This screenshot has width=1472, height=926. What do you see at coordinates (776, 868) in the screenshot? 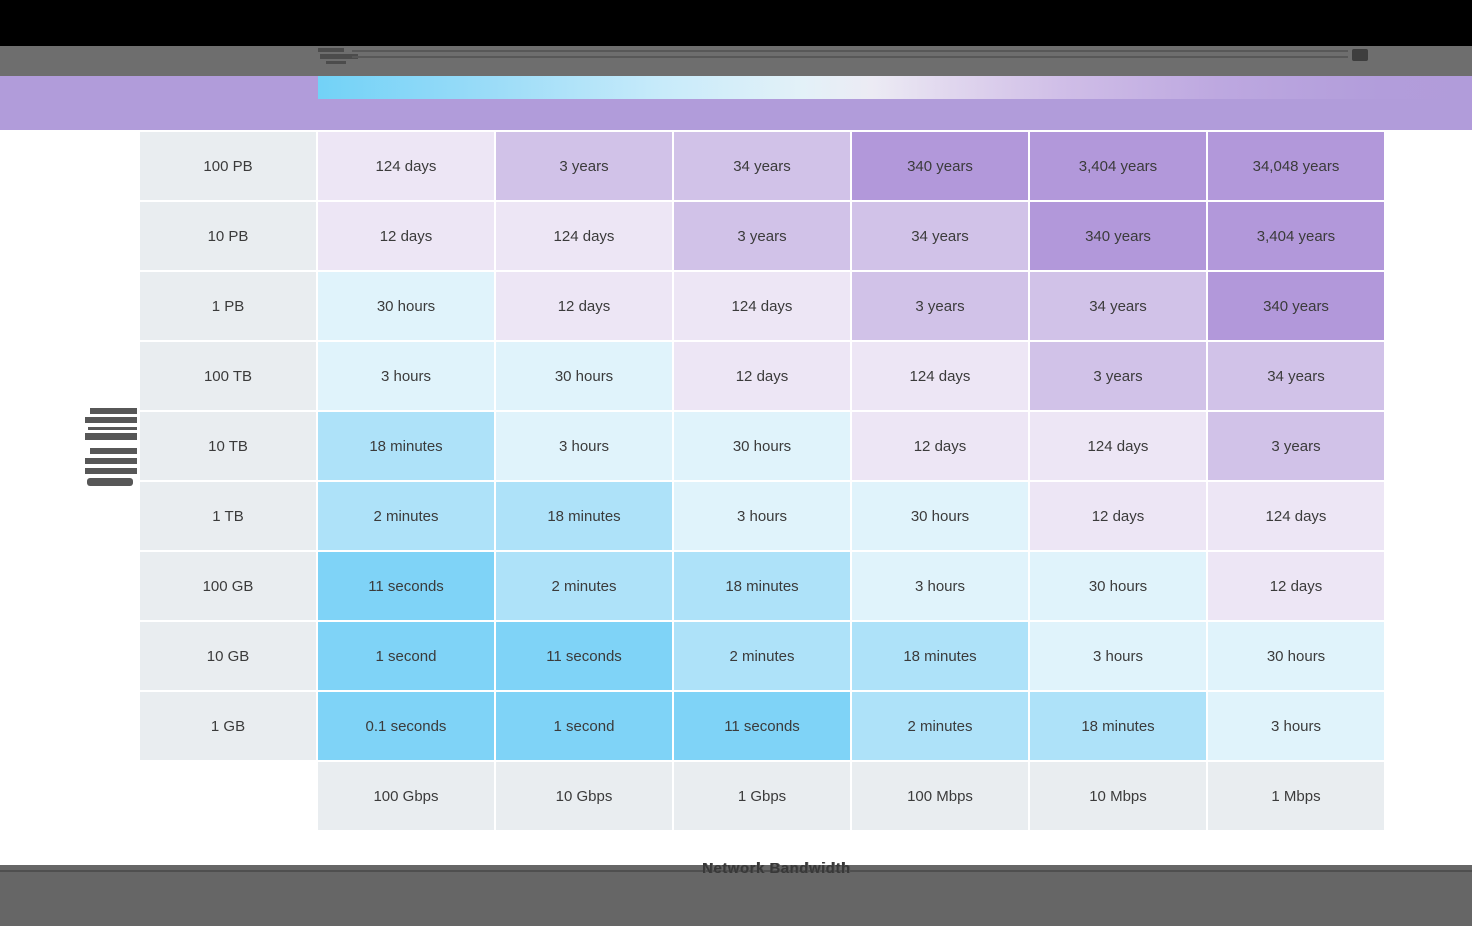
I see `x-axis-label: Network Bandwidth` at bounding box center [776, 868].